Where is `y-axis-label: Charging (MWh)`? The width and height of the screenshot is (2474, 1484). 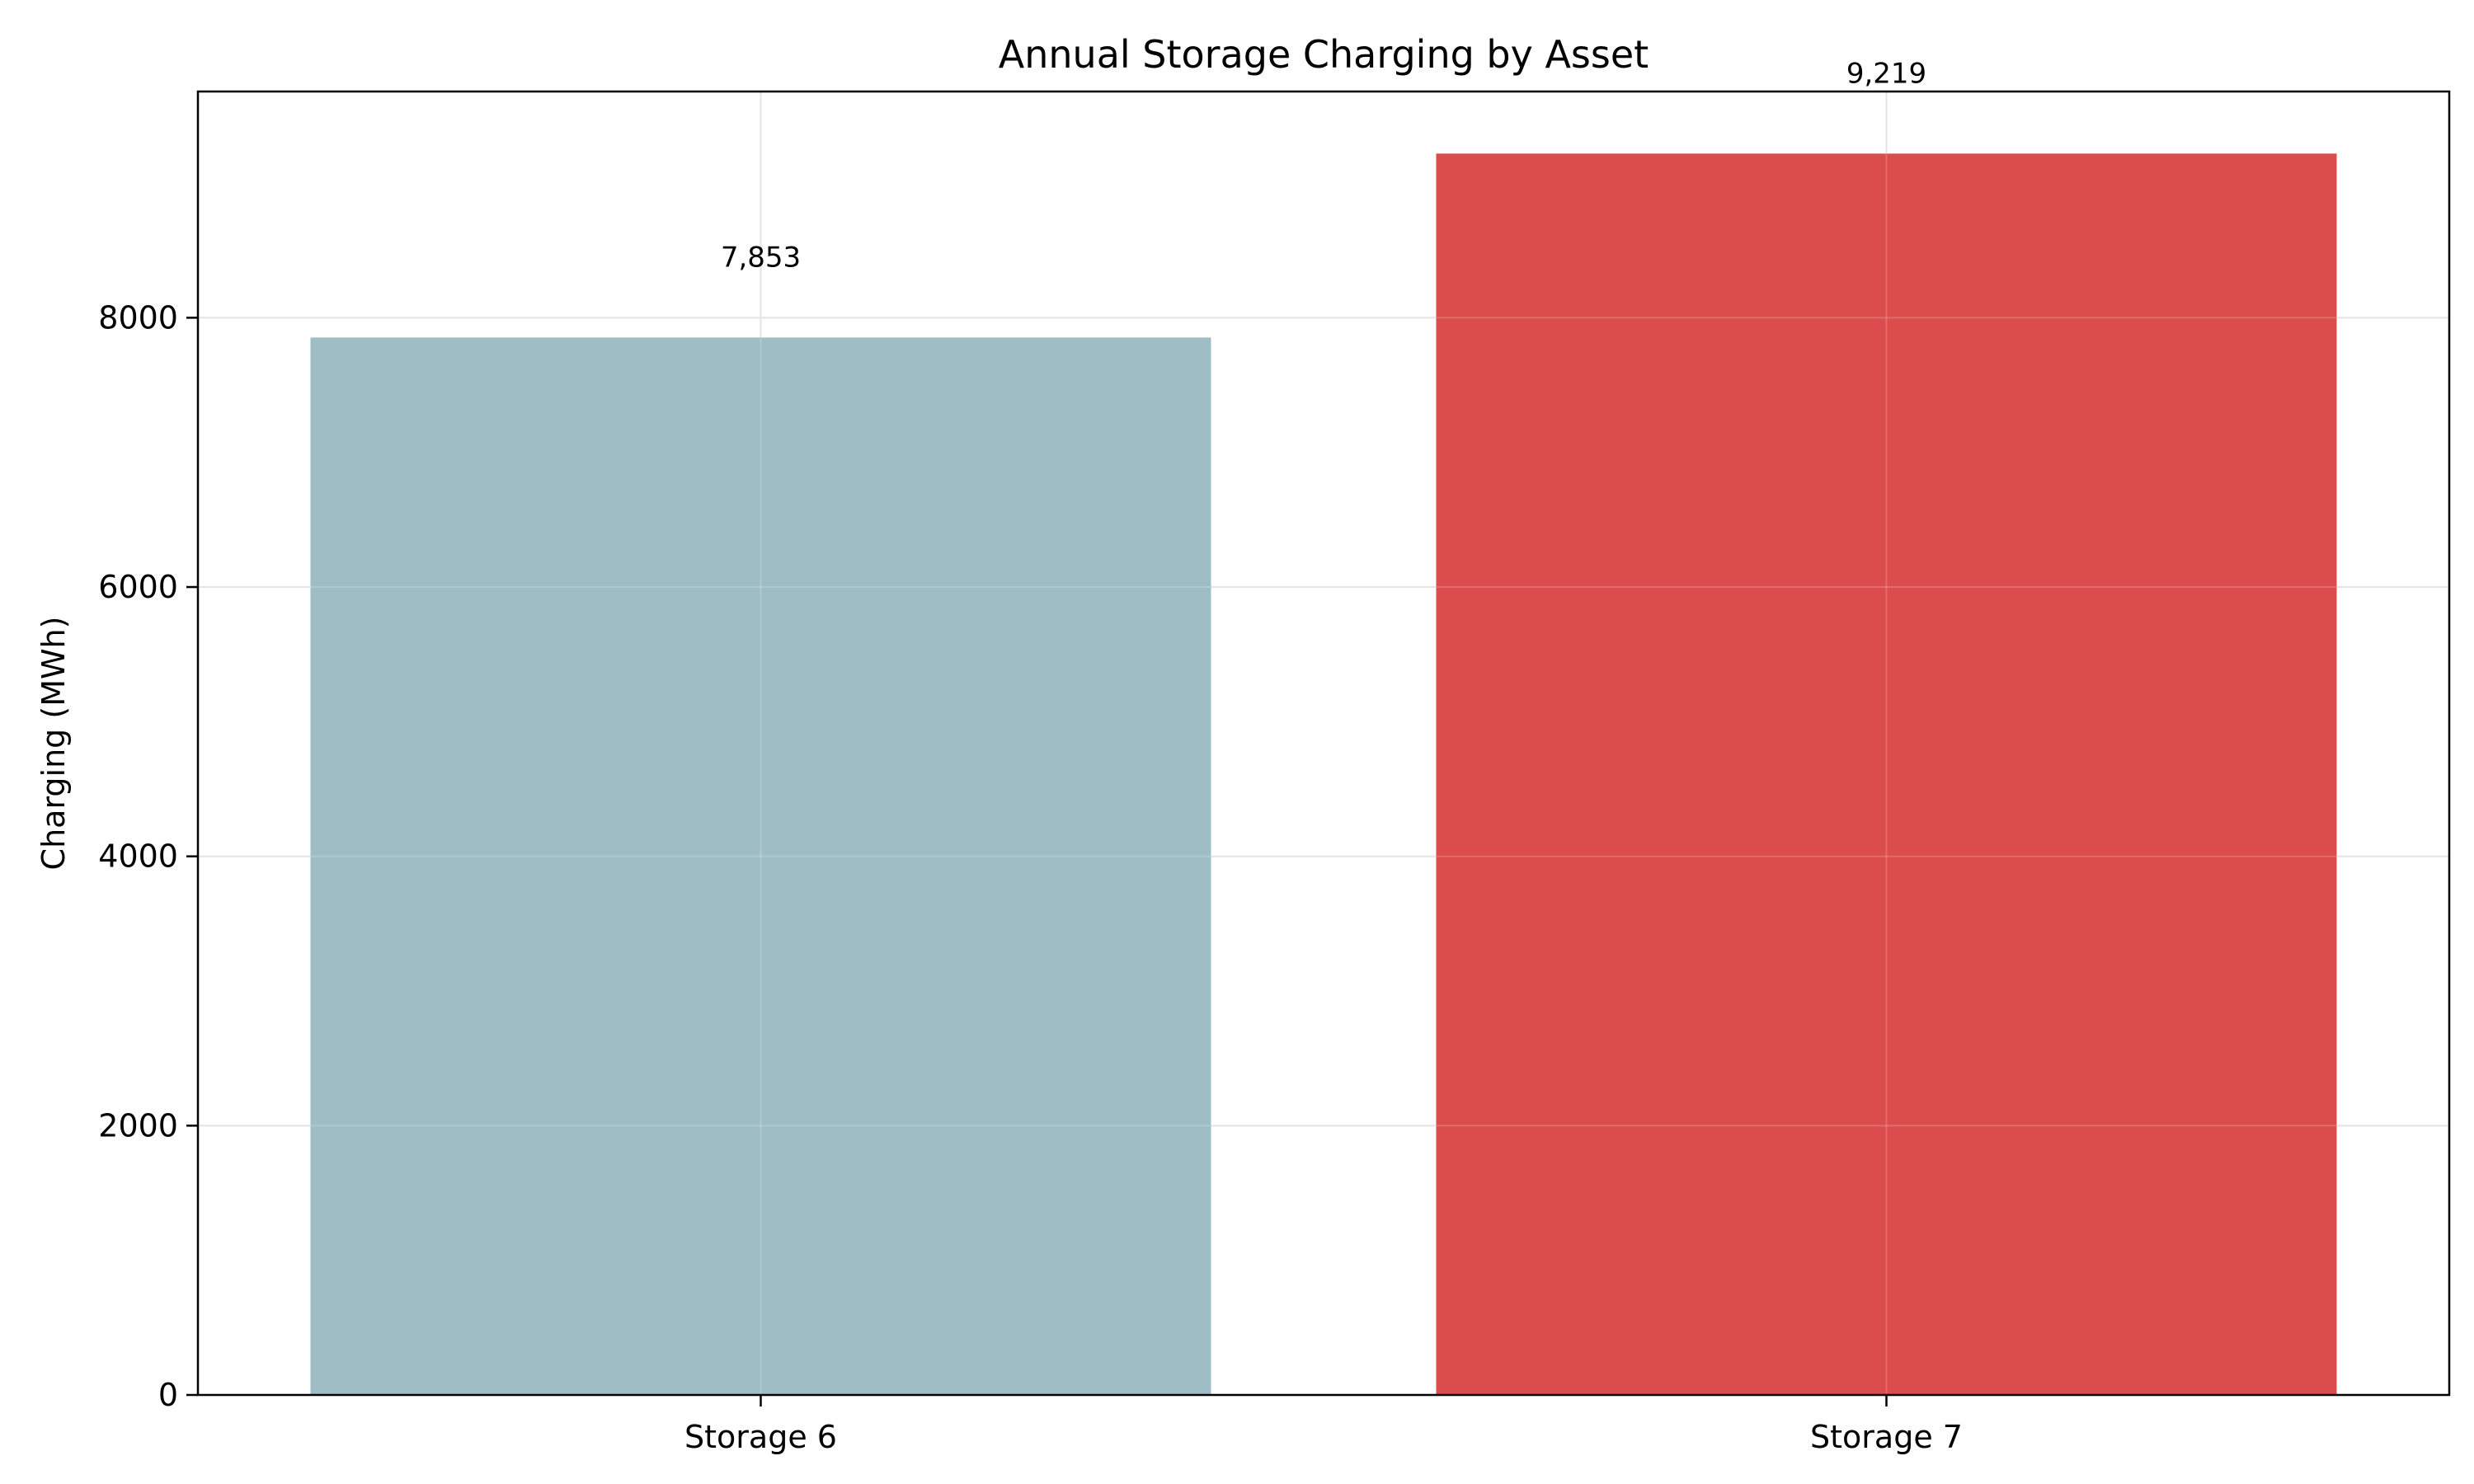 y-axis-label: Charging (MWh) is located at coordinates (53, 744).